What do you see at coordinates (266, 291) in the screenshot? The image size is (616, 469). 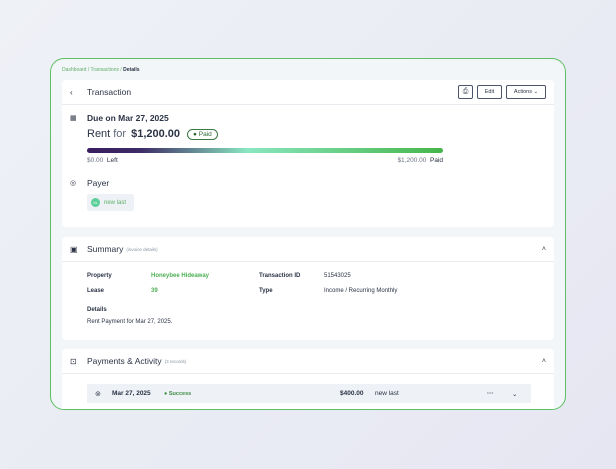 I see `type-label: Type` at bounding box center [266, 291].